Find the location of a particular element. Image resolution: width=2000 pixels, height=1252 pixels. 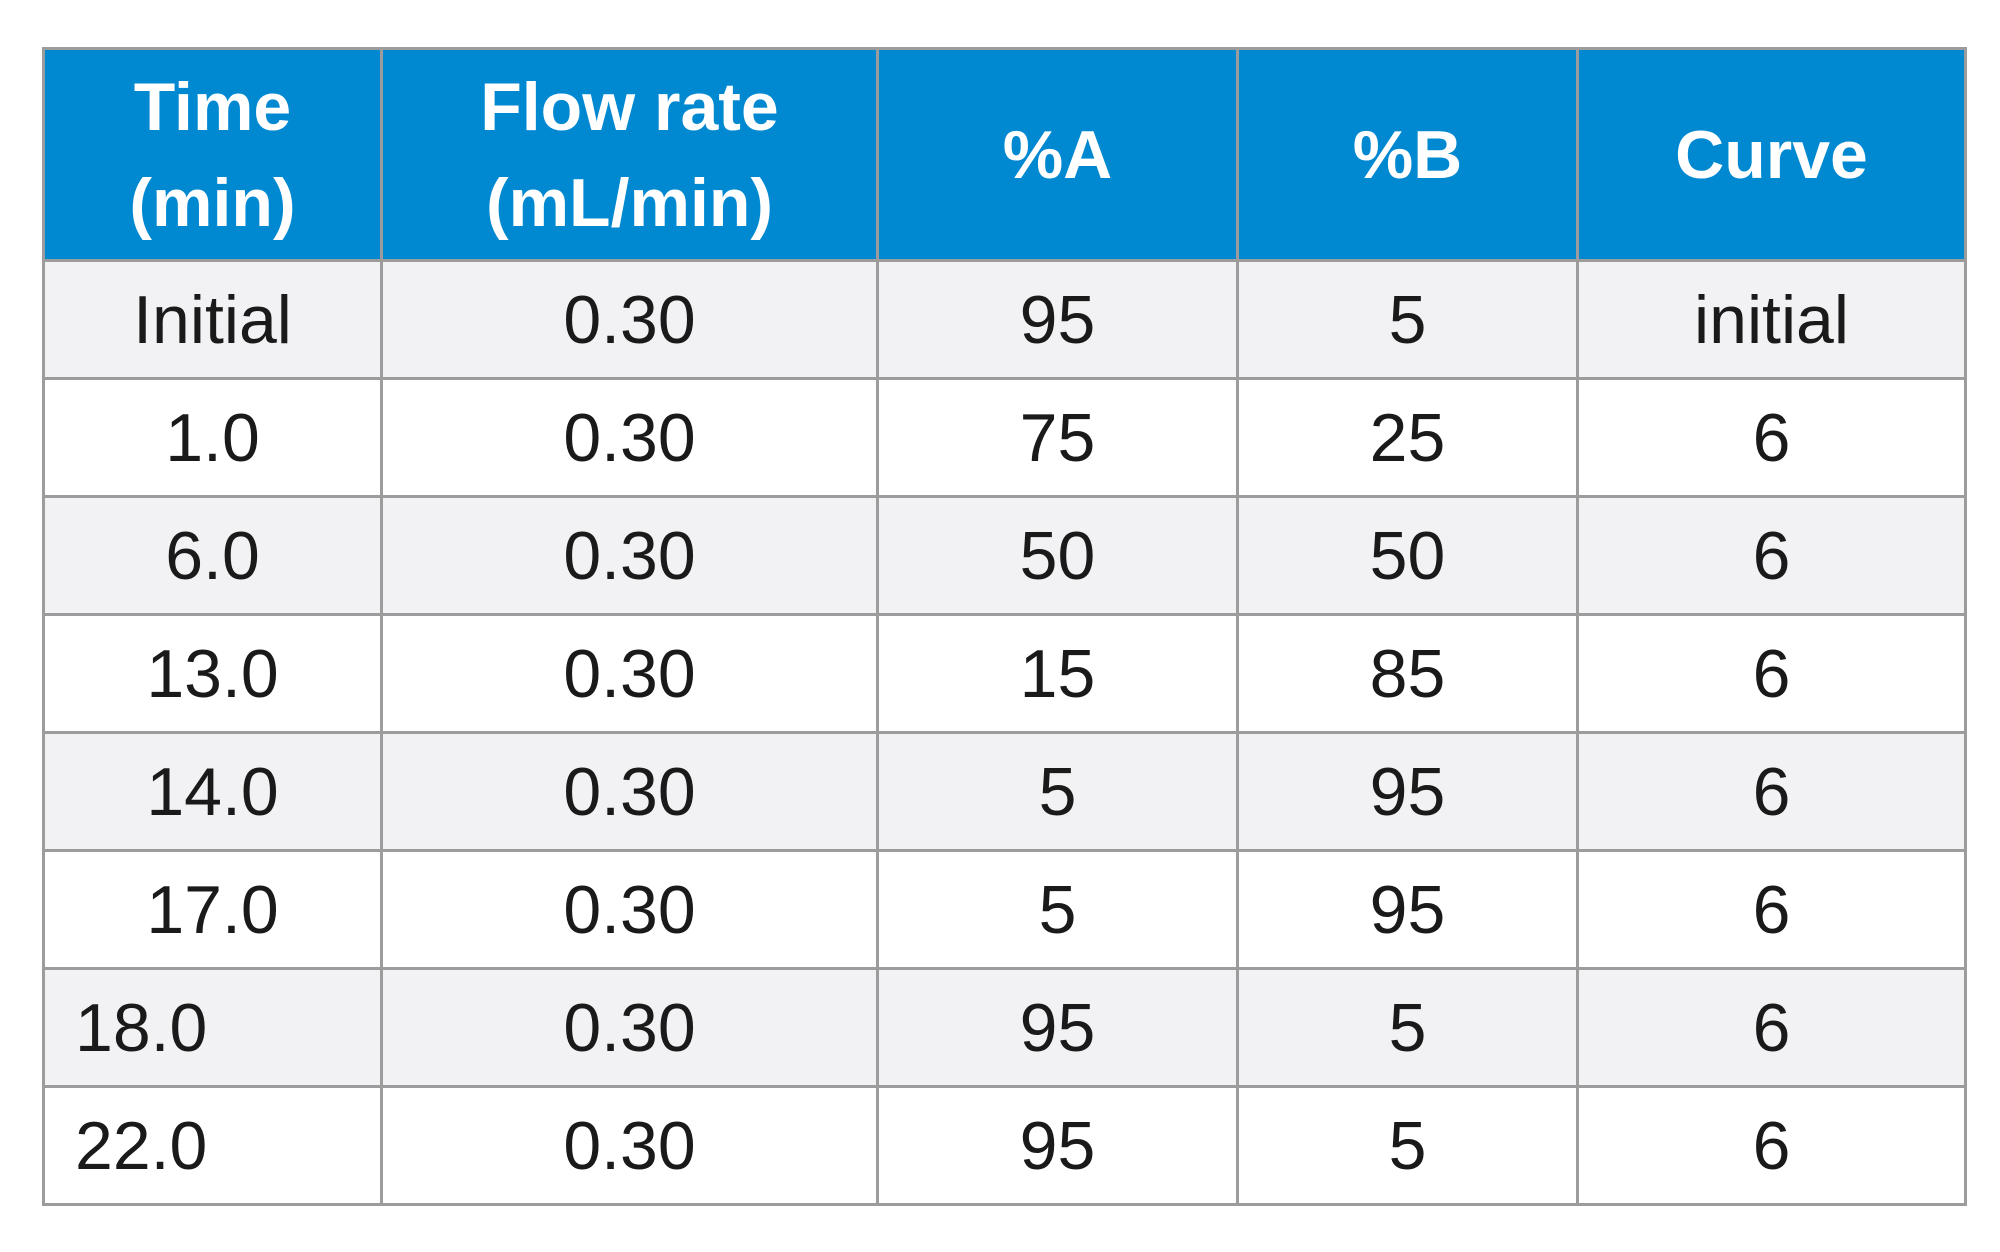

table-row: Initial 0.30 95 5 initial is located at coordinates (1004, 319).